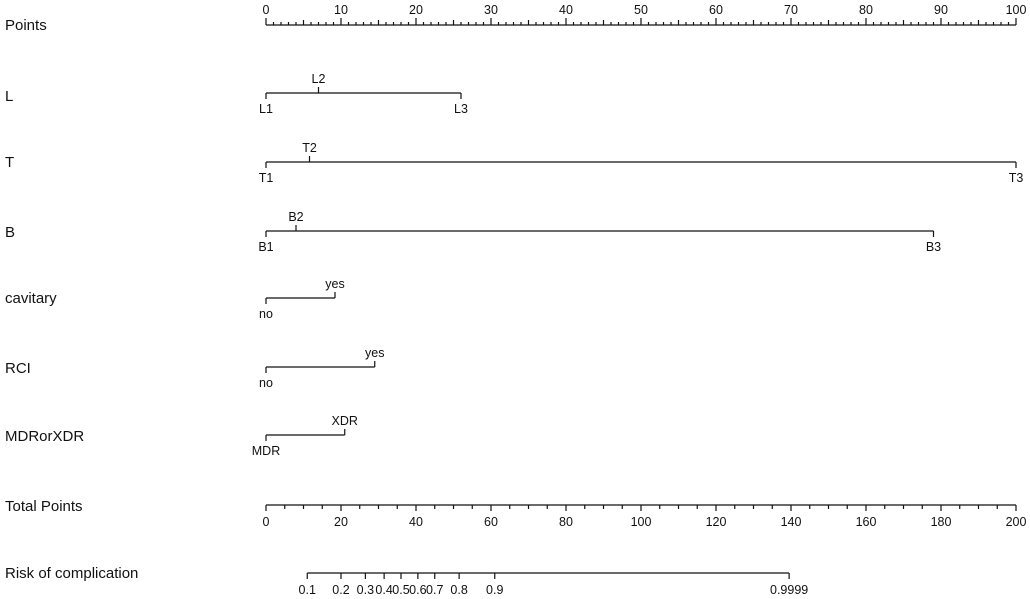 This screenshot has height=599, width=1030. What do you see at coordinates (515, 513) in the screenshot?
I see `total-points-axis: Total Points 0 20 40 60 80 100 120 140 160 180 200` at bounding box center [515, 513].